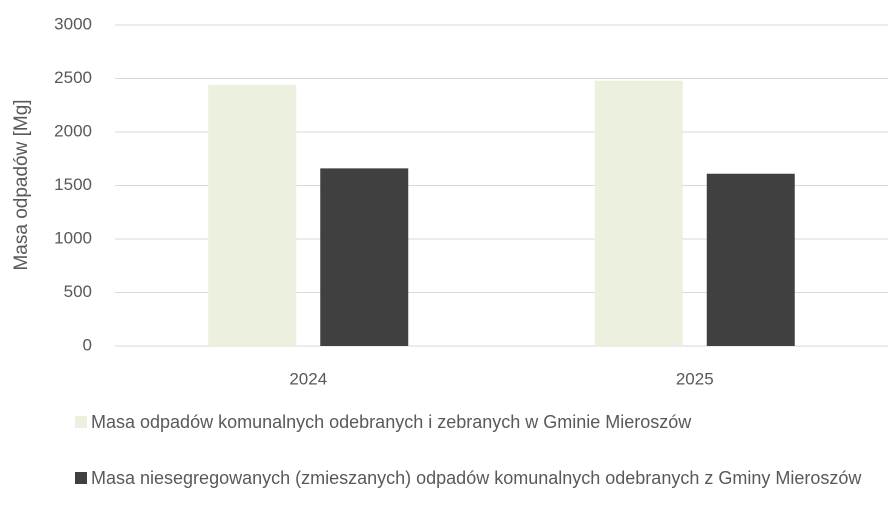 The width and height of the screenshot is (888, 518). Describe the element at coordinates (308, 378) in the screenshot. I see `x-tick-label: 2024` at that location.